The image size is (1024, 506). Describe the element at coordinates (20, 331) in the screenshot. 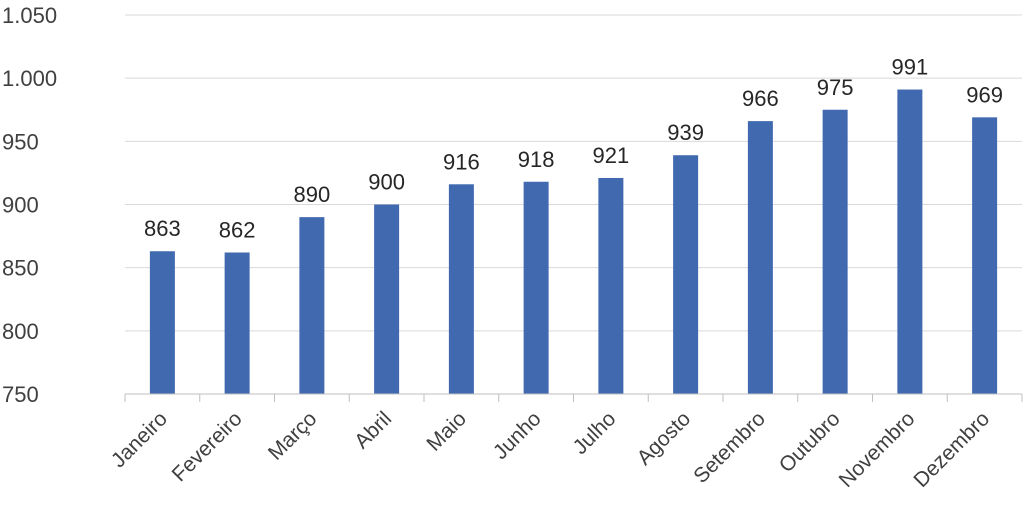

I see `y-tick-label: 800` at that location.